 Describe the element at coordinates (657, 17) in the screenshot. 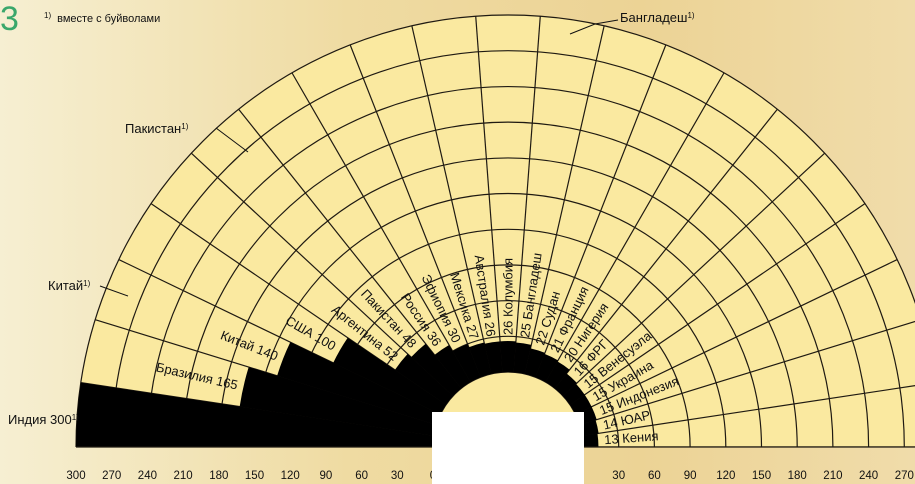

I see `outside-label: Бангладеш1)` at that location.